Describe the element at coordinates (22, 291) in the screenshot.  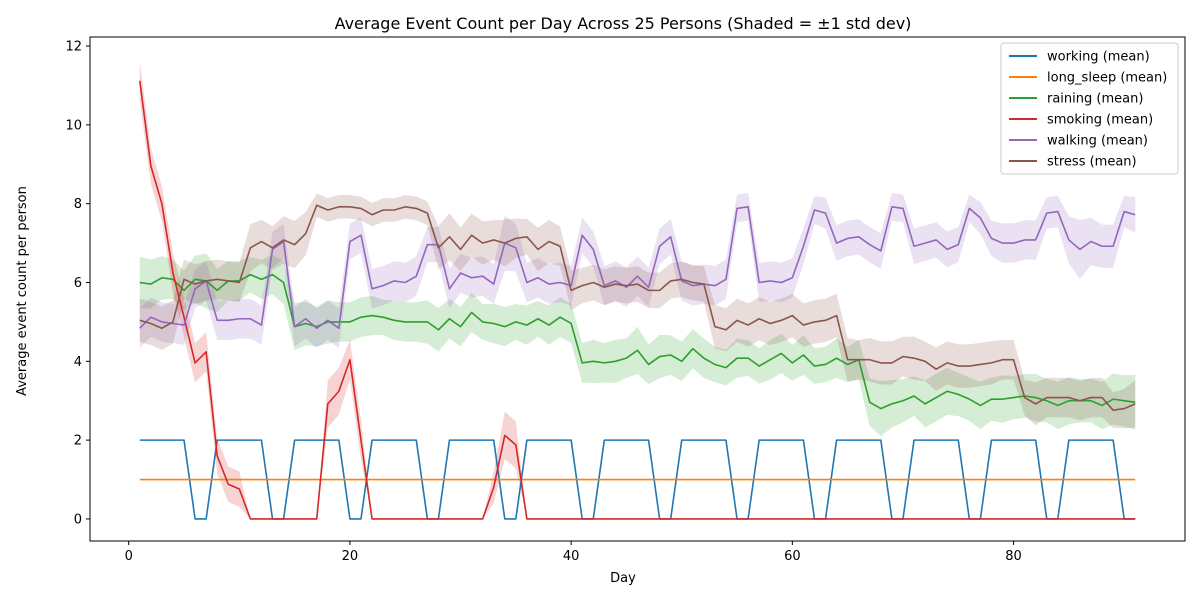
I see `y-axis-label: Average event count per person` at that location.